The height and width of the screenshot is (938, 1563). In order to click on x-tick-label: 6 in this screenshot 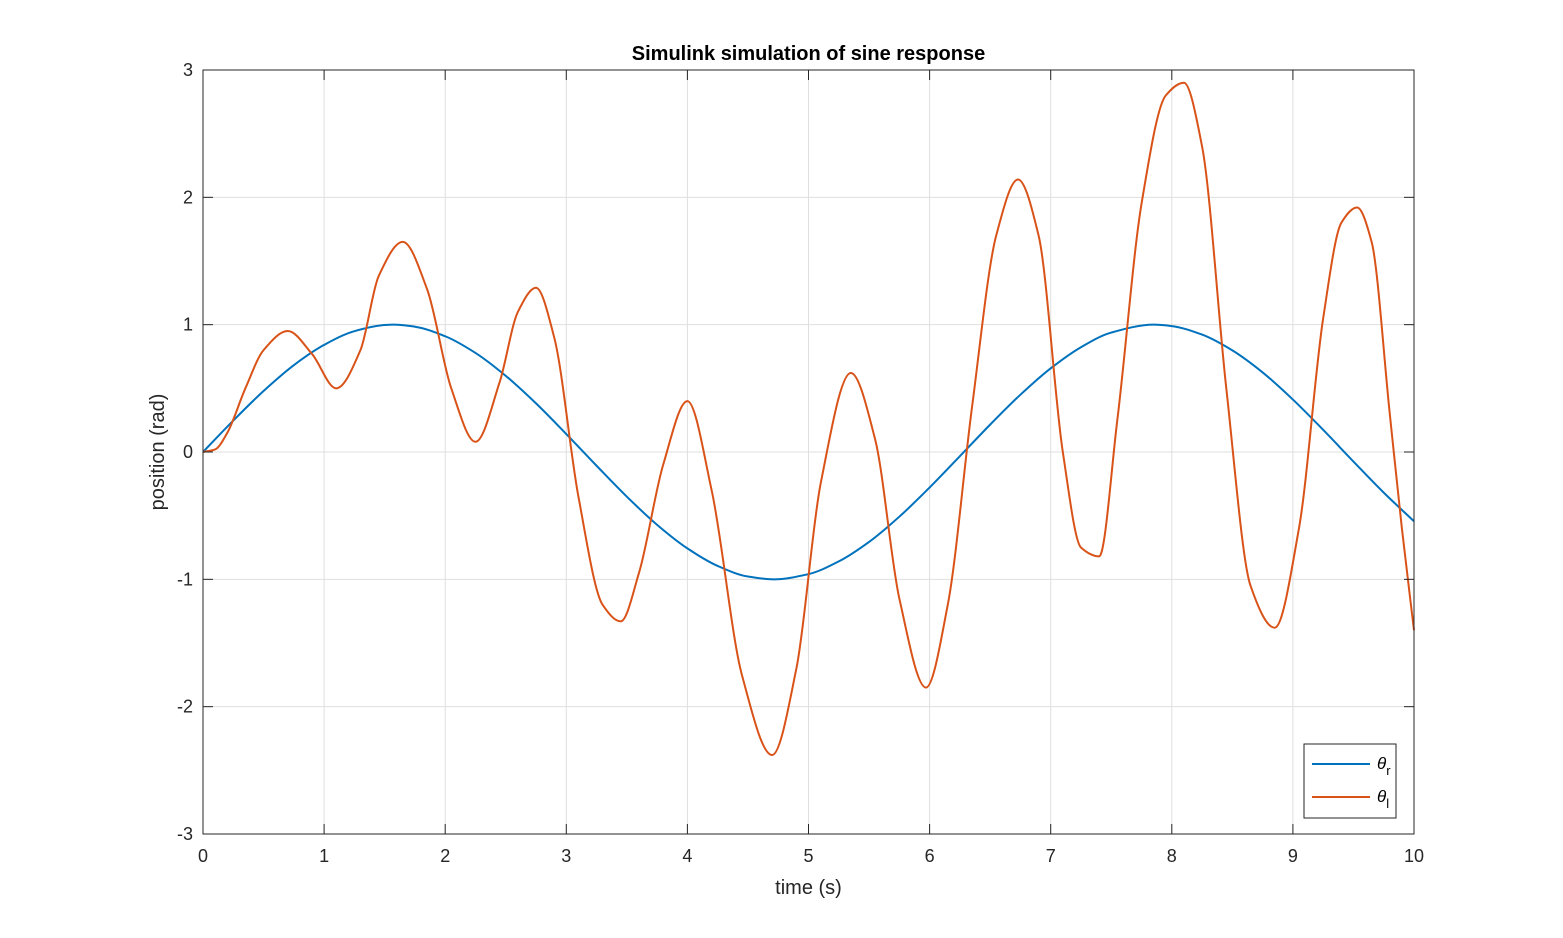, I will do `click(930, 856)`.